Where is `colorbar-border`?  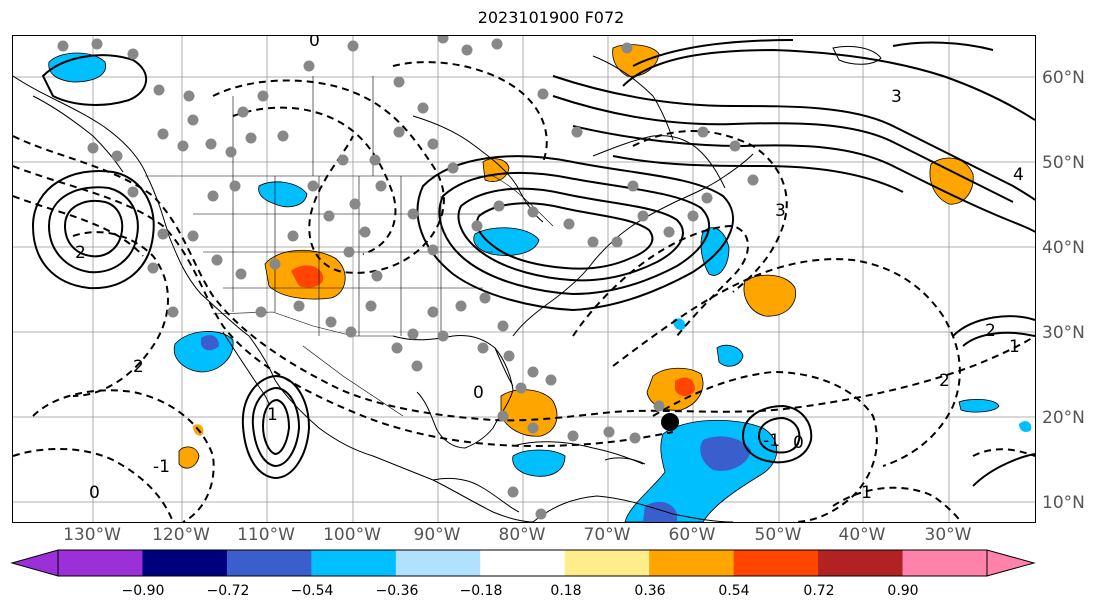 colorbar-border is located at coordinates (522, 563).